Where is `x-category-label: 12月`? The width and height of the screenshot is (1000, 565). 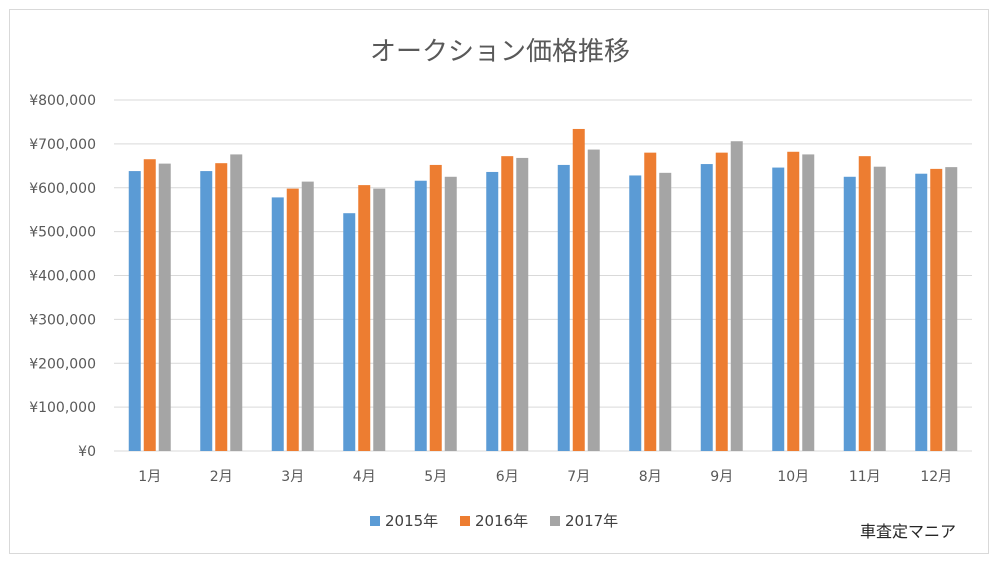 x-category-label: 12月 is located at coordinates (936, 477).